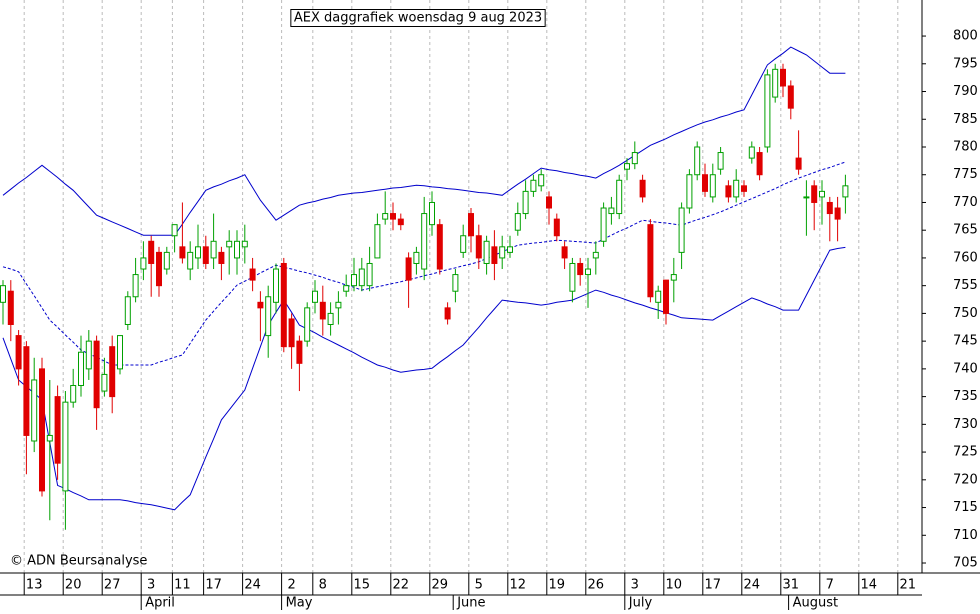 The image size is (980, 614). What do you see at coordinates (965, 91) in the screenshot?
I see `y-tick-label: 790` at bounding box center [965, 91].